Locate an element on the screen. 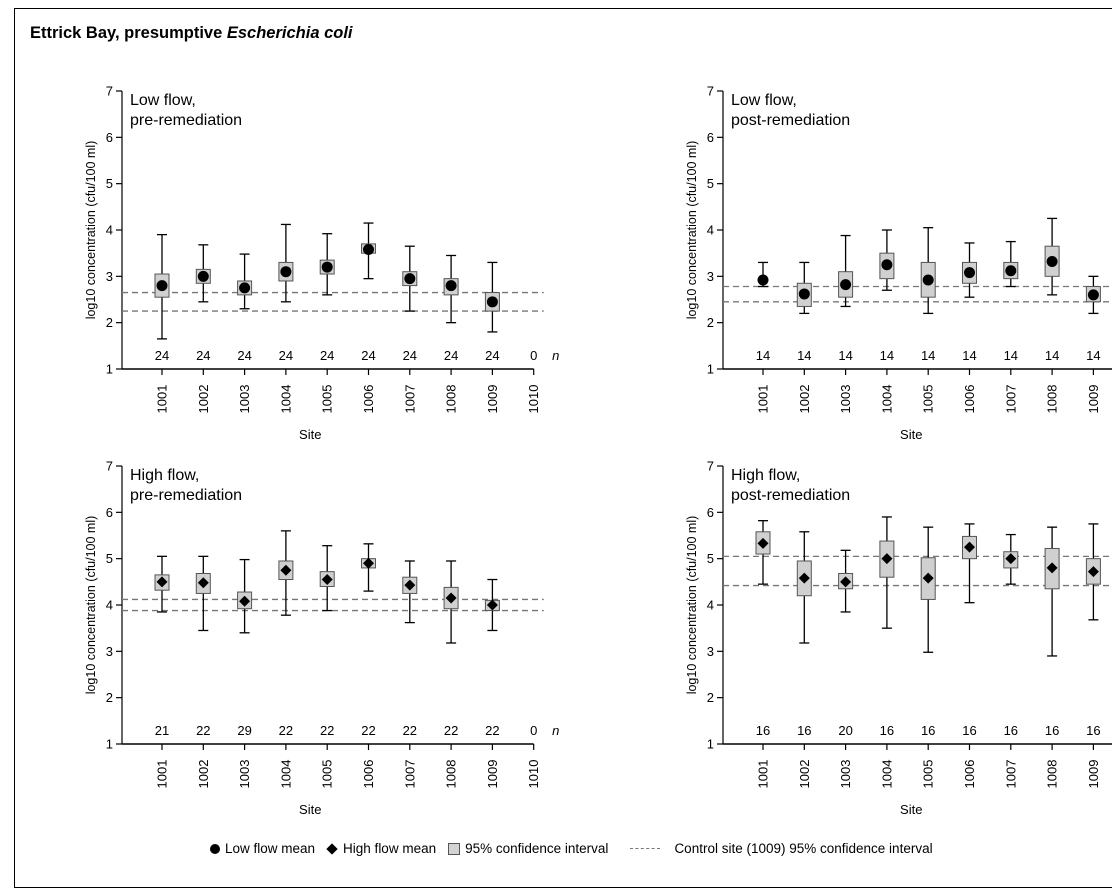 The width and height of the screenshot is (1112, 888). p1-x-tick-label: 1009 is located at coordinates (492, 399).